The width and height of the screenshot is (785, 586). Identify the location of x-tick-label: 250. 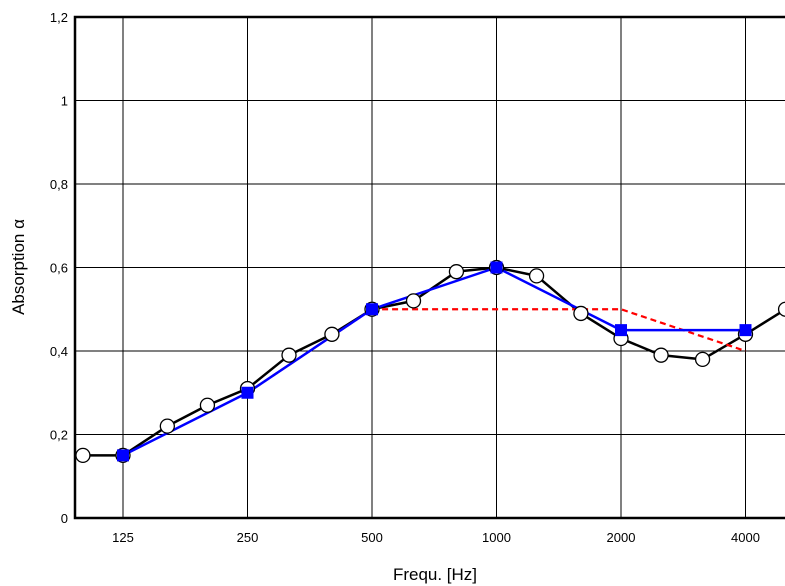
(248, 537).